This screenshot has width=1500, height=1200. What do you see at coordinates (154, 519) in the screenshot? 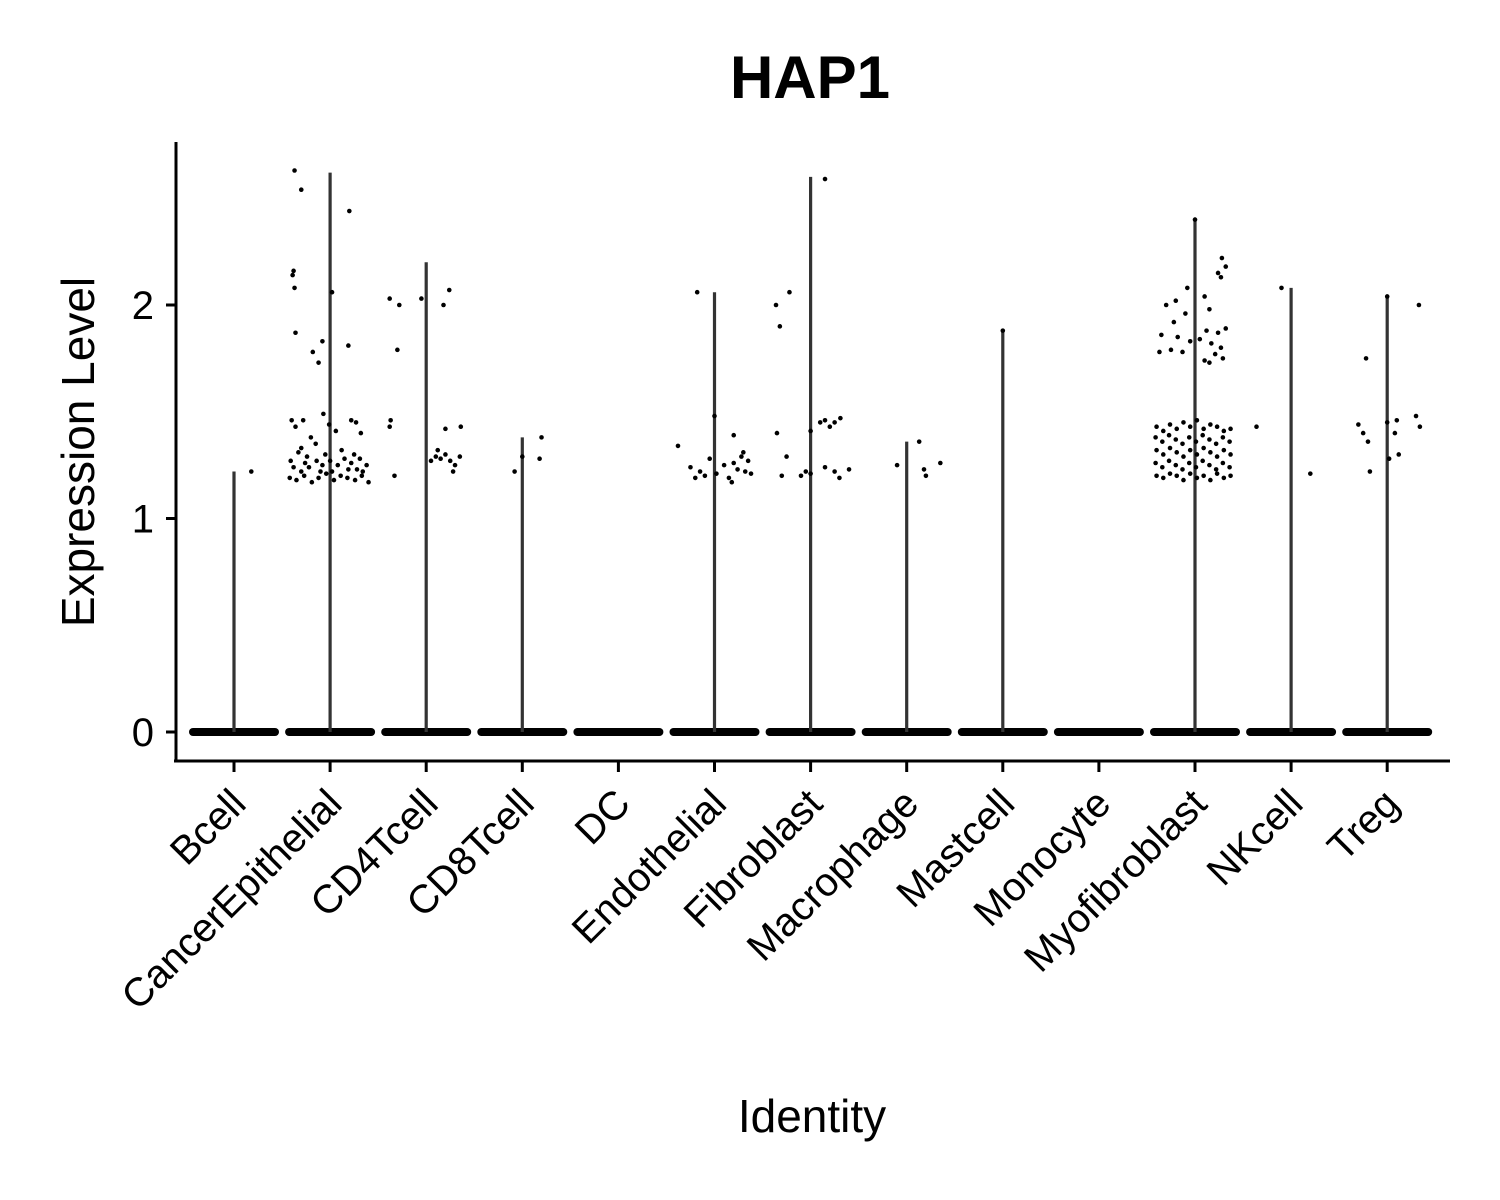
I see `y-axis-ticks: 0 1 2` at bounding box center [154, 519].